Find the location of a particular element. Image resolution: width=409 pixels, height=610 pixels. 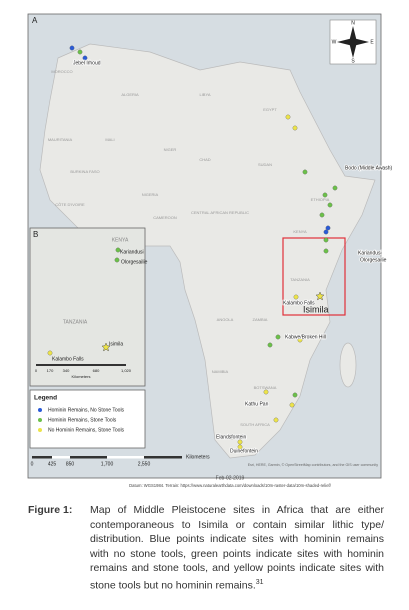

inset-frame is located at coordinates (87, 307).